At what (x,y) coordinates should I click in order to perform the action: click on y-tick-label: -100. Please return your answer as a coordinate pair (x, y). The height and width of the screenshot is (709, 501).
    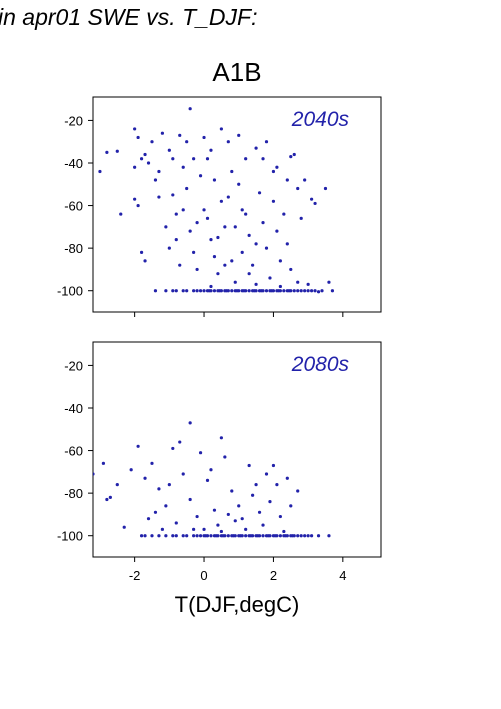
    Looking at the image, I should click on (70, 291).